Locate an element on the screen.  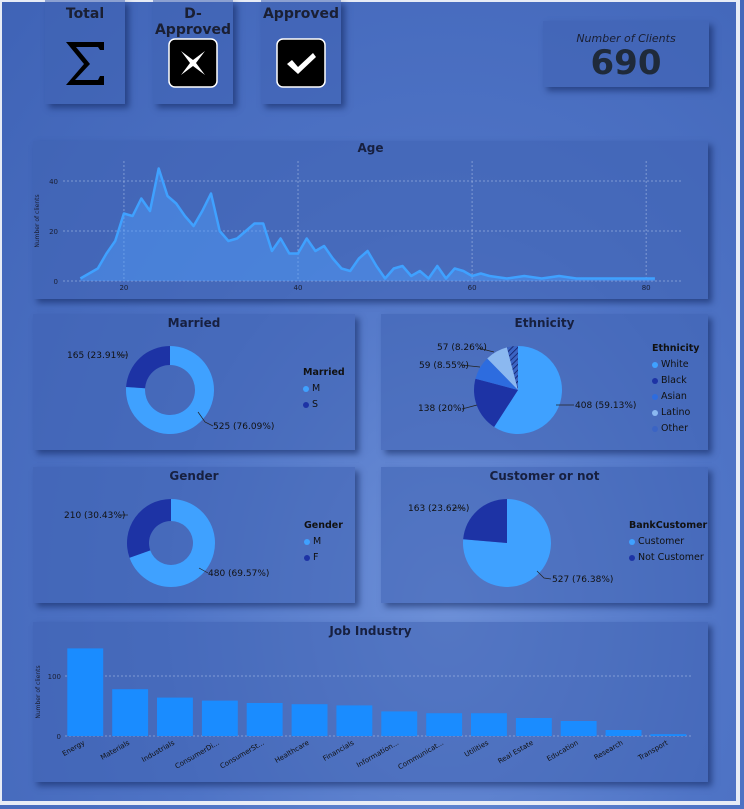
legend-label: White is located at coordinates (675, 364).